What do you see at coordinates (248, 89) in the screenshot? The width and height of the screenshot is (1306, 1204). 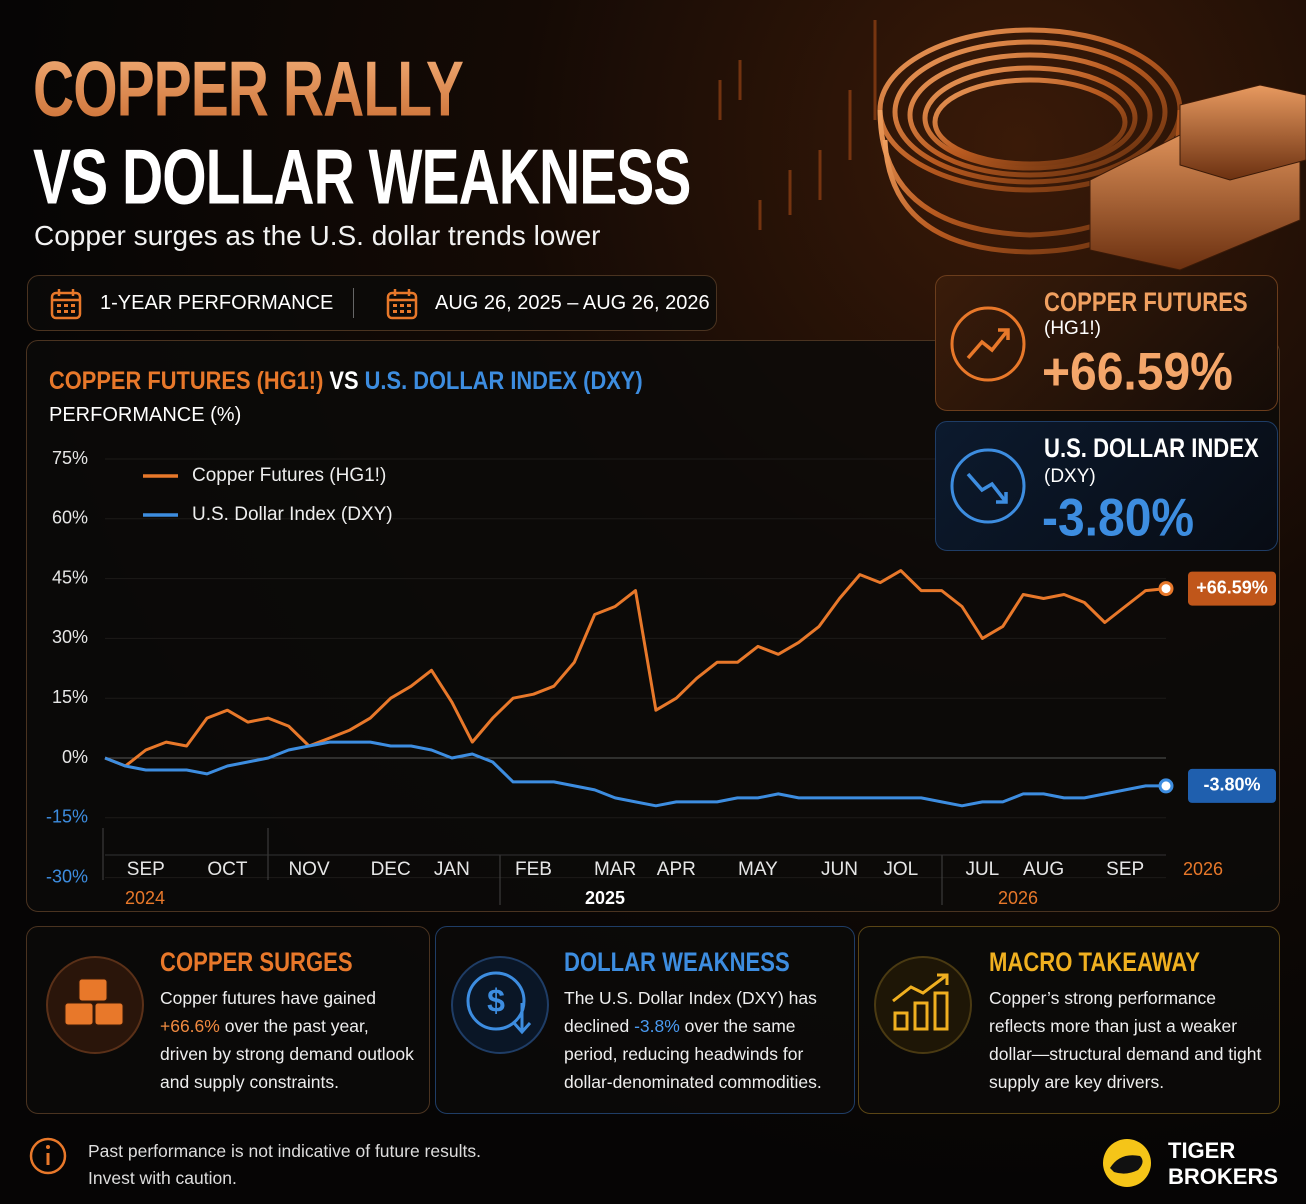 I see `title-line-1: COPPER RALLY` at bounding box center [248, 89].